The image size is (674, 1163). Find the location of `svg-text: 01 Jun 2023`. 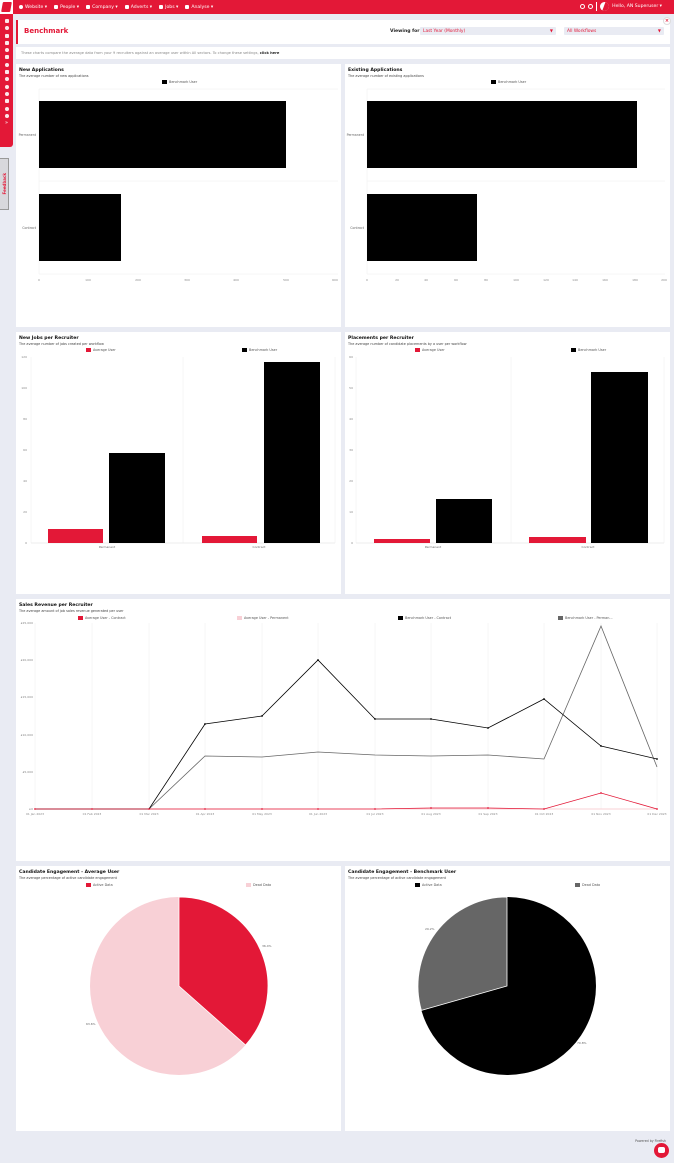

svg-text: 01 Jun 2023 is located at coordinates (318, 814).